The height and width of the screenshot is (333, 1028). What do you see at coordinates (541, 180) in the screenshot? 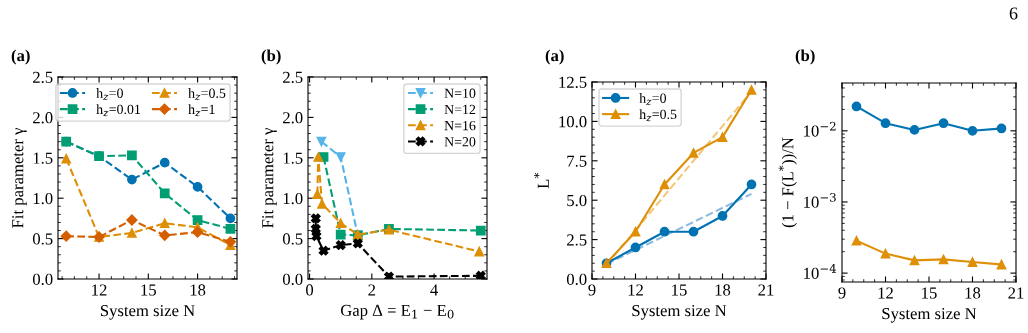
I see `y-axis-title: L$^{*}$` at bounding box center [541, 180].